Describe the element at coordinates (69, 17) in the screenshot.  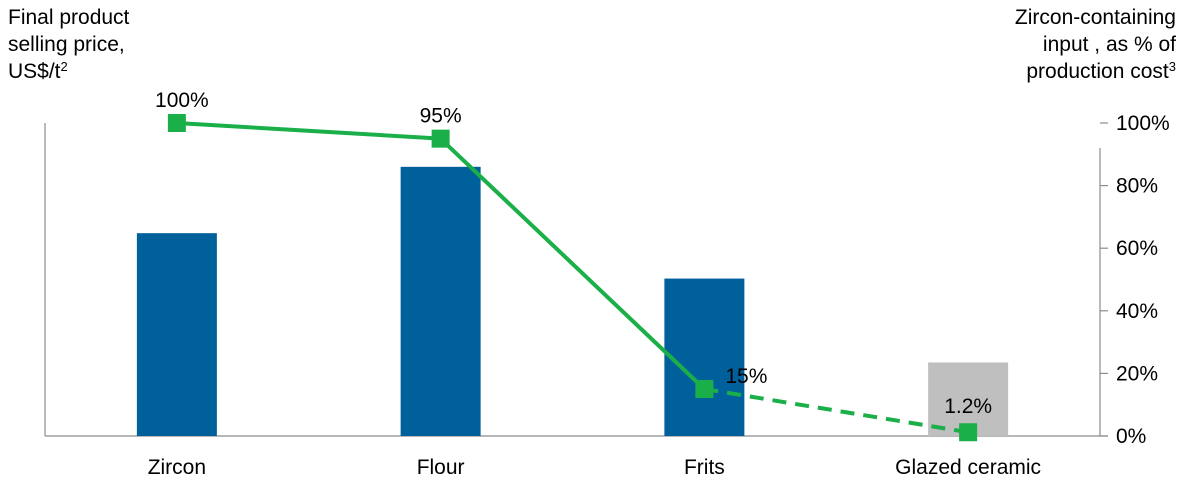
I see `left-axis-title-line1: Final product` at that location.